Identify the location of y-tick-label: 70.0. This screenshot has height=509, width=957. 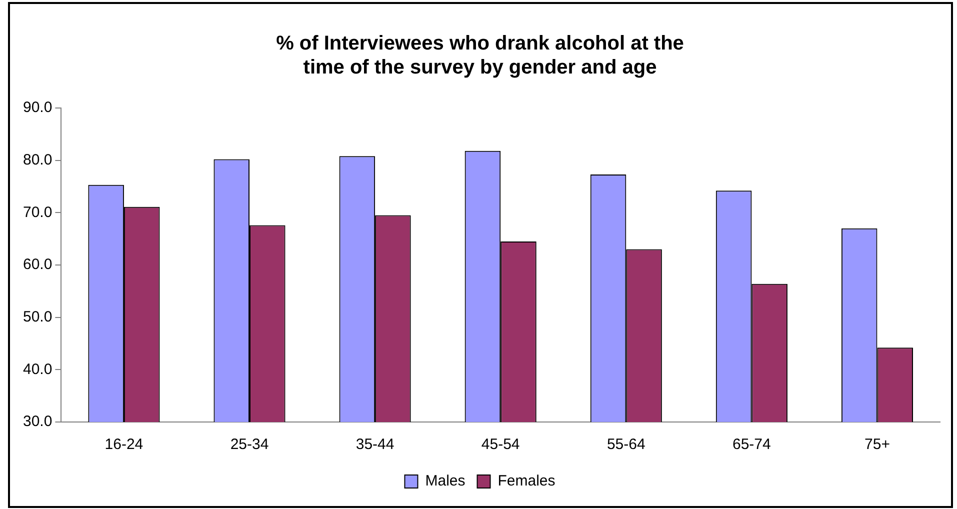
(37, 212).